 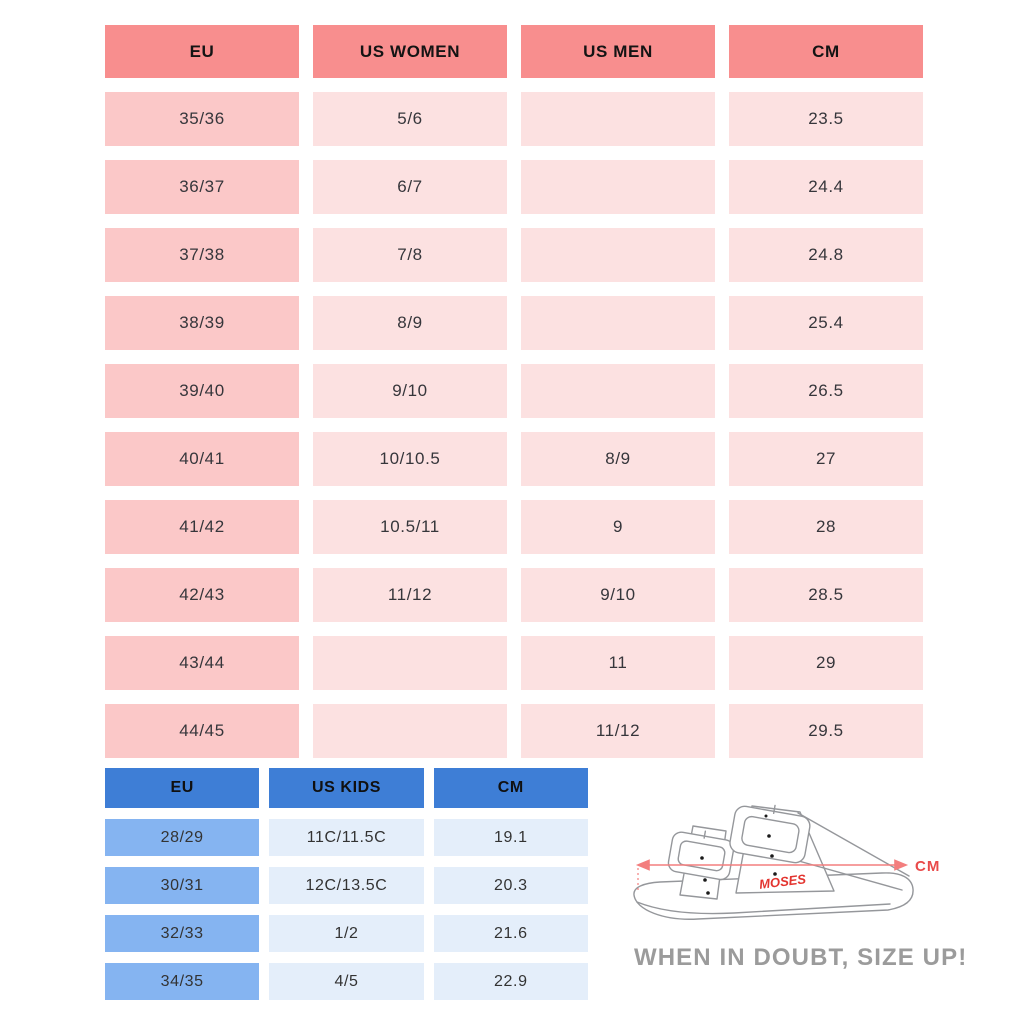 I want to click on size-cell-us-women: 7/8, so click(x=410, y=255).